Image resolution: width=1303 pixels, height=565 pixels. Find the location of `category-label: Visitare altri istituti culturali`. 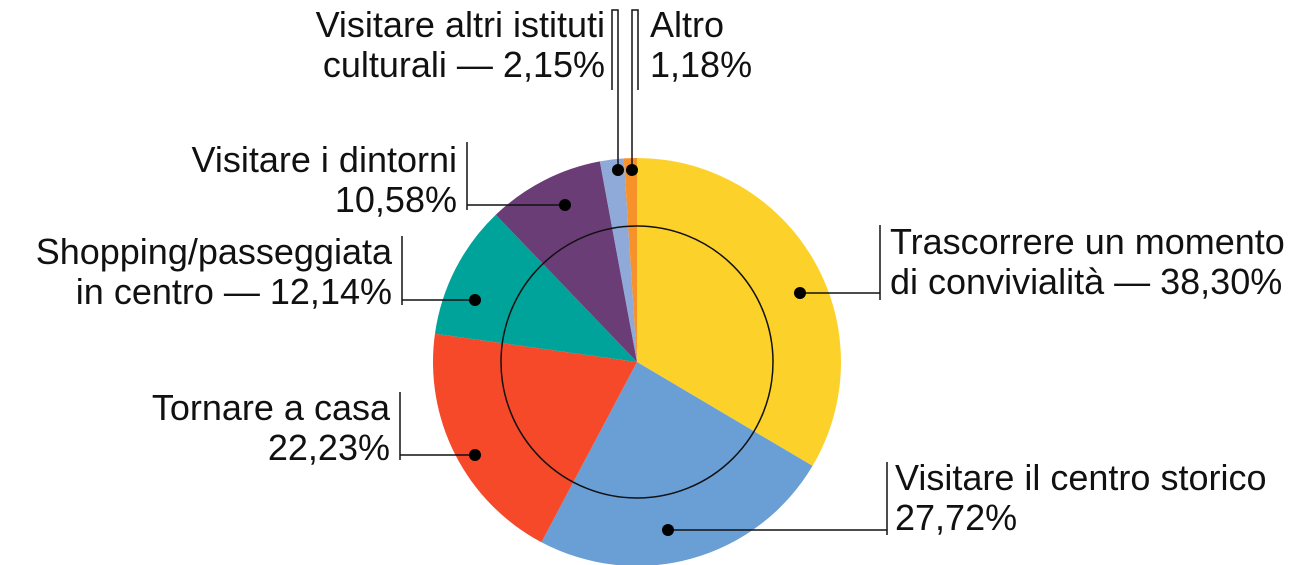

category-label: Visitare altri istituti culturali is located at coordinates (460, 44).